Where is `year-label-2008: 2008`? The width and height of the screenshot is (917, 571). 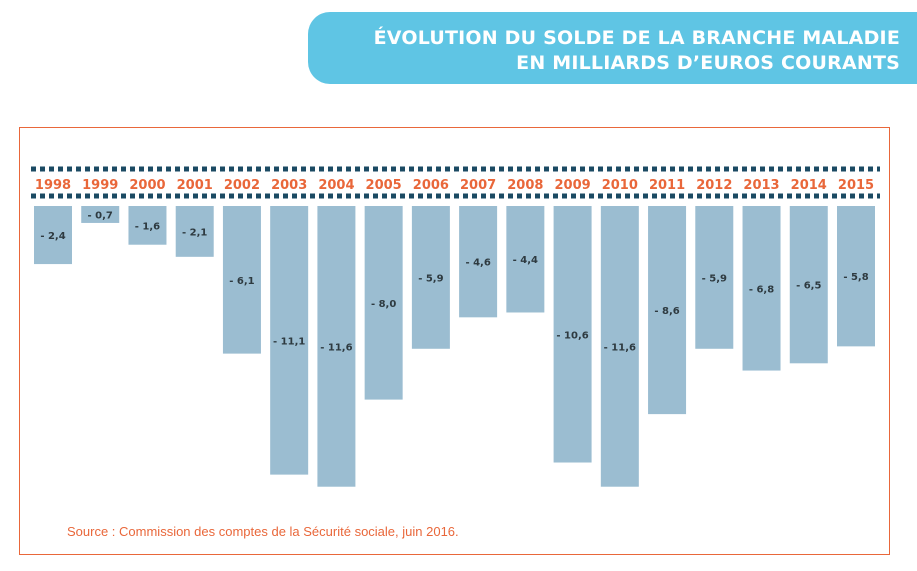
year-label-2008: 2008 is located at coordinates (525, 185).